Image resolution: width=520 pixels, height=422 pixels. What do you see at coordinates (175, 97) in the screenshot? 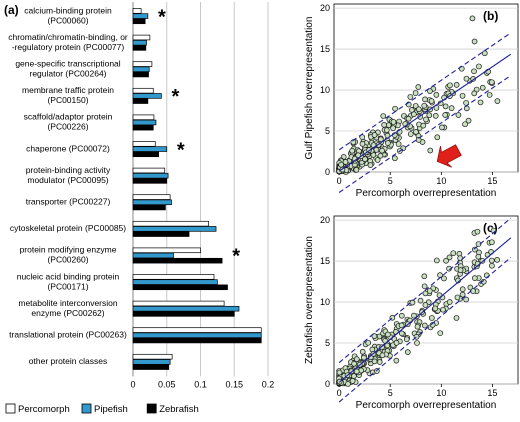
I see `asterisk: *` at bounding box center [175, 97].